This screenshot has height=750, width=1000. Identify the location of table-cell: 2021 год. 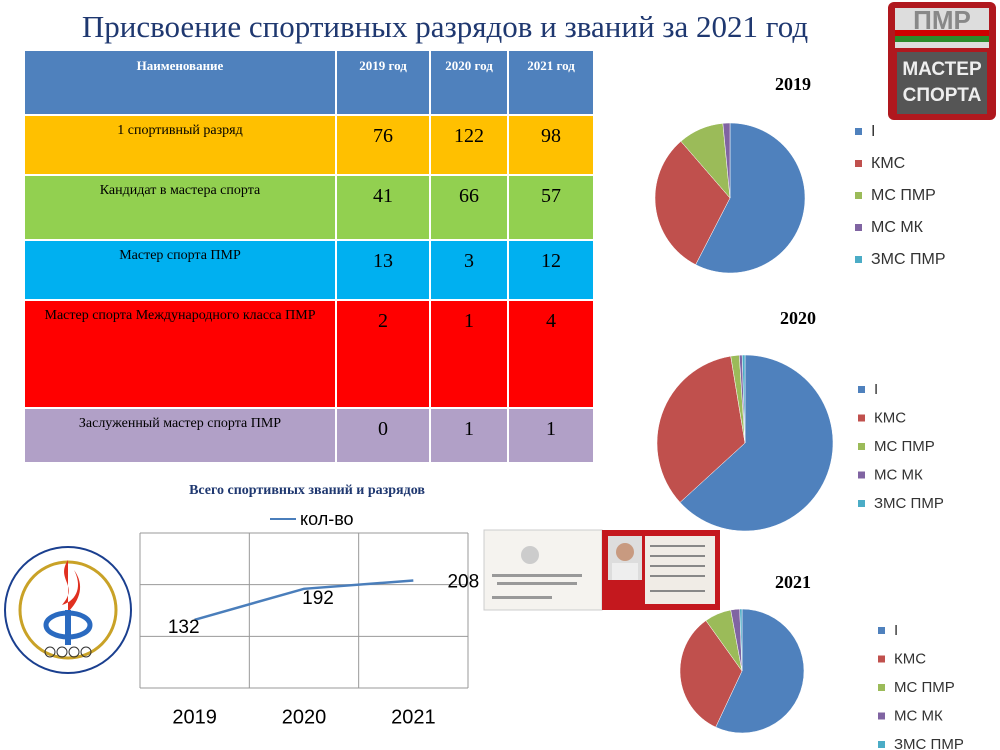
(551, 82).